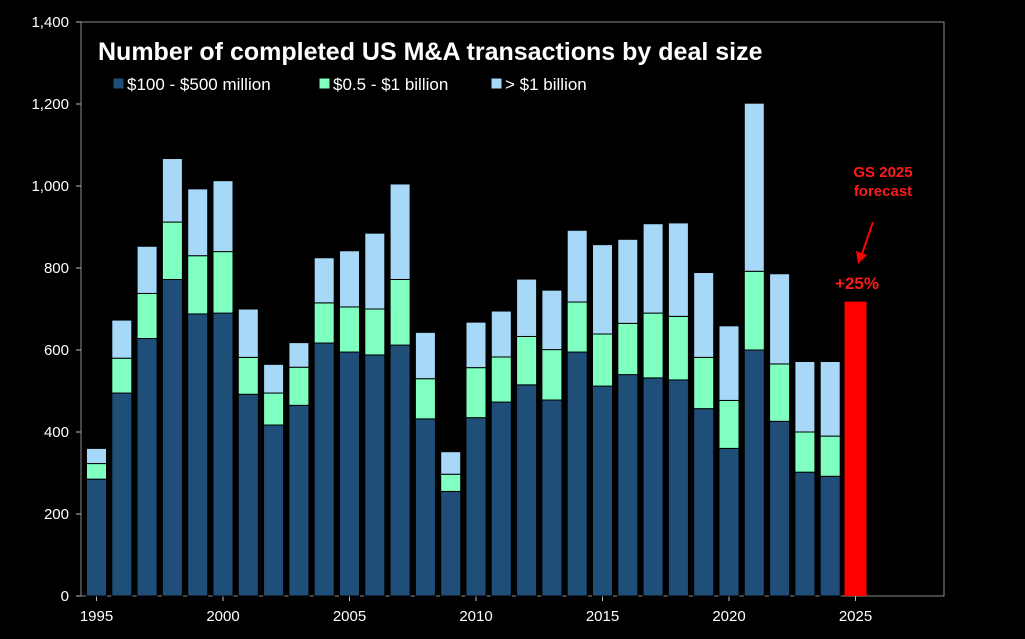 This screenshot has width=1025, height=639. Describe the element at coordinates (50, 186) in the screenshot. I see `y-tick-label: 1,000` at that location.